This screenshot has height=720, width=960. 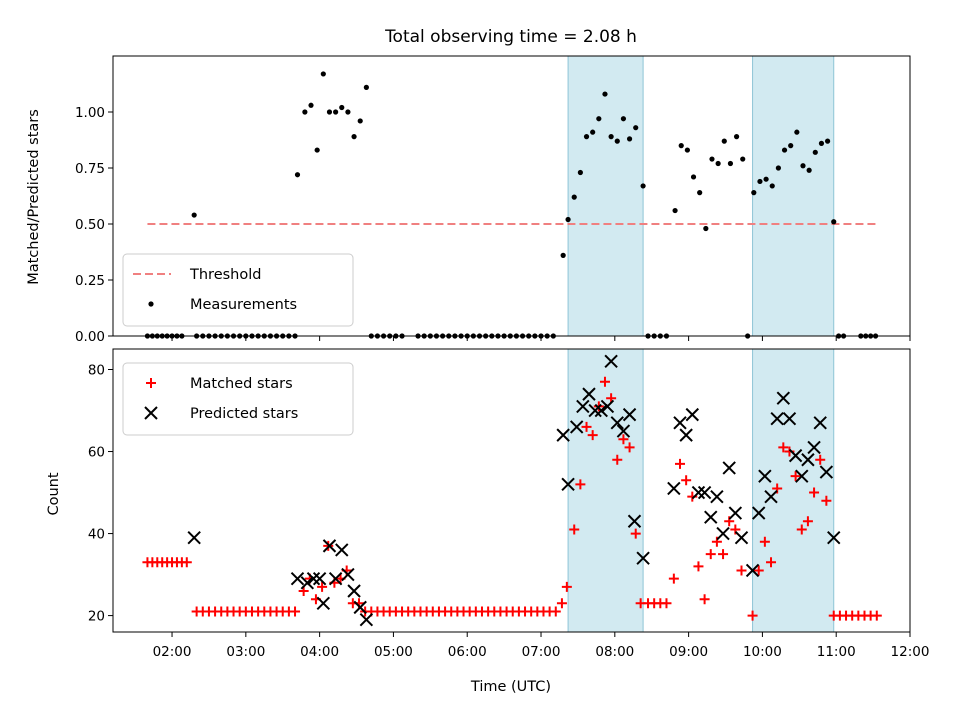 What do you see at coordinates (54, 493) in the screenshot?
I see `bottom-y-axis-label: Count` at bounding box center [54, 493].